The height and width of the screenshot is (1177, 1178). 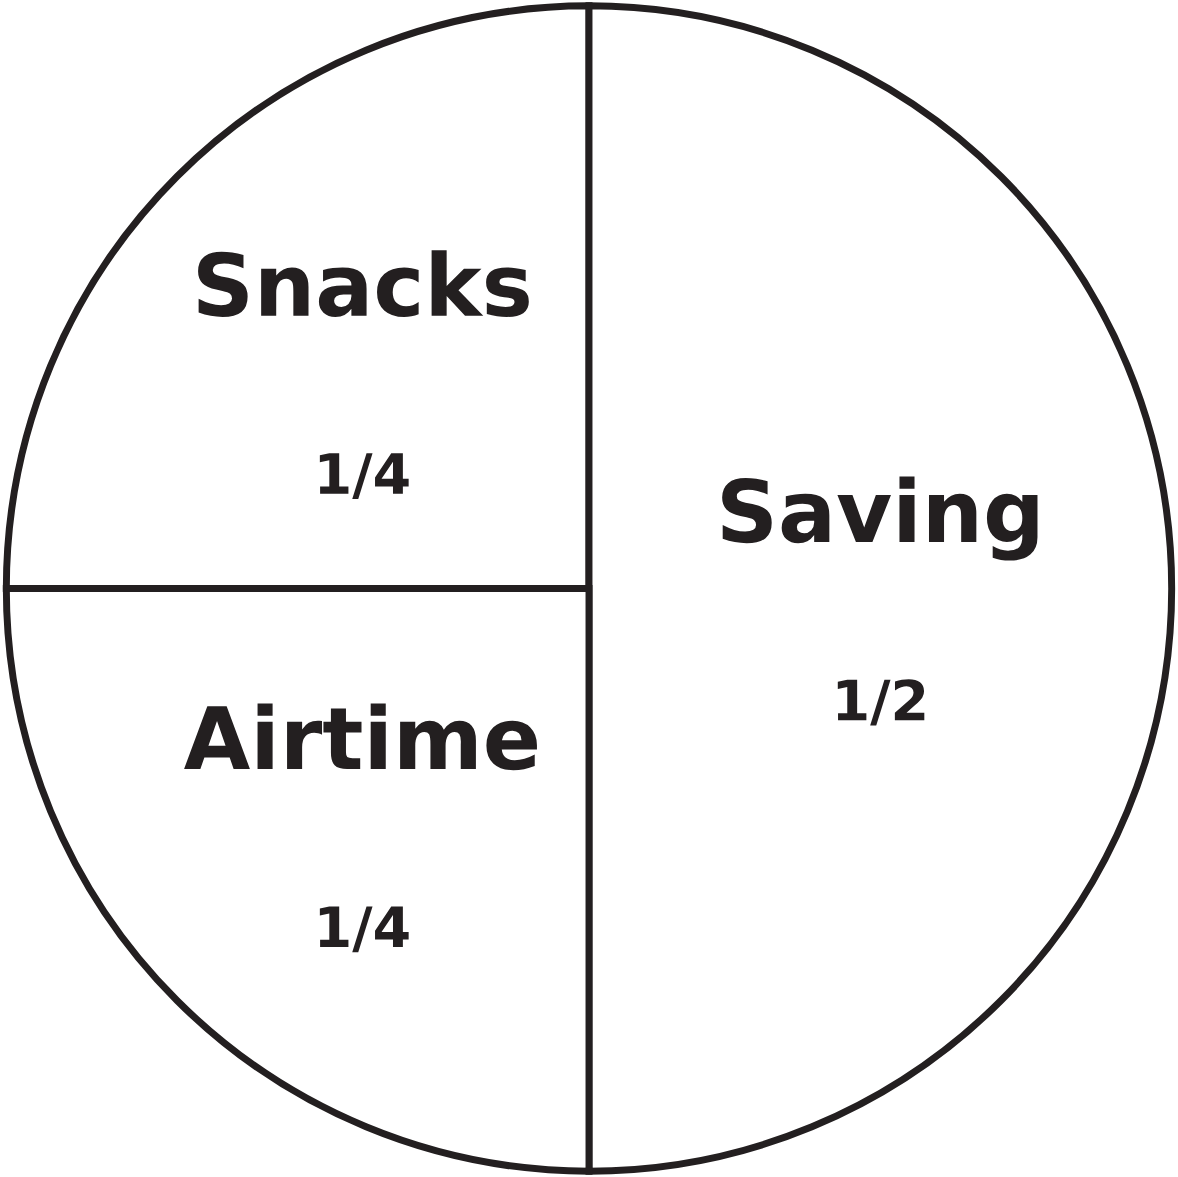 I want to click on slice-label: Airtime, so click(x=360, y=737).